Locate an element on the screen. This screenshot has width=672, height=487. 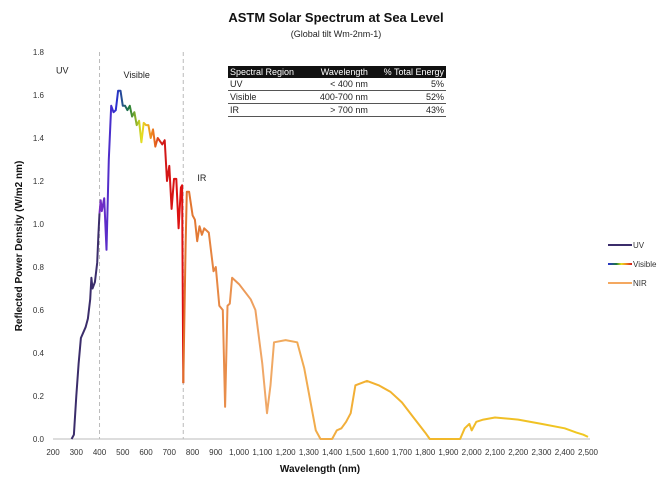
y-tick-label: 0.0 is located at coordinates (39, 439).